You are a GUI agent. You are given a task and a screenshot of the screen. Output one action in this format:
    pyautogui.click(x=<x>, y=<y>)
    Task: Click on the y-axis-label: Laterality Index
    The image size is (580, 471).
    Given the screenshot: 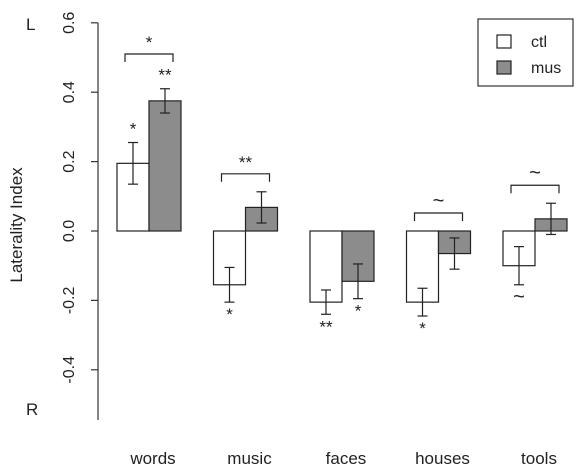 What is the action you would take?
    pyautogui.click(x=16, y=225)
    